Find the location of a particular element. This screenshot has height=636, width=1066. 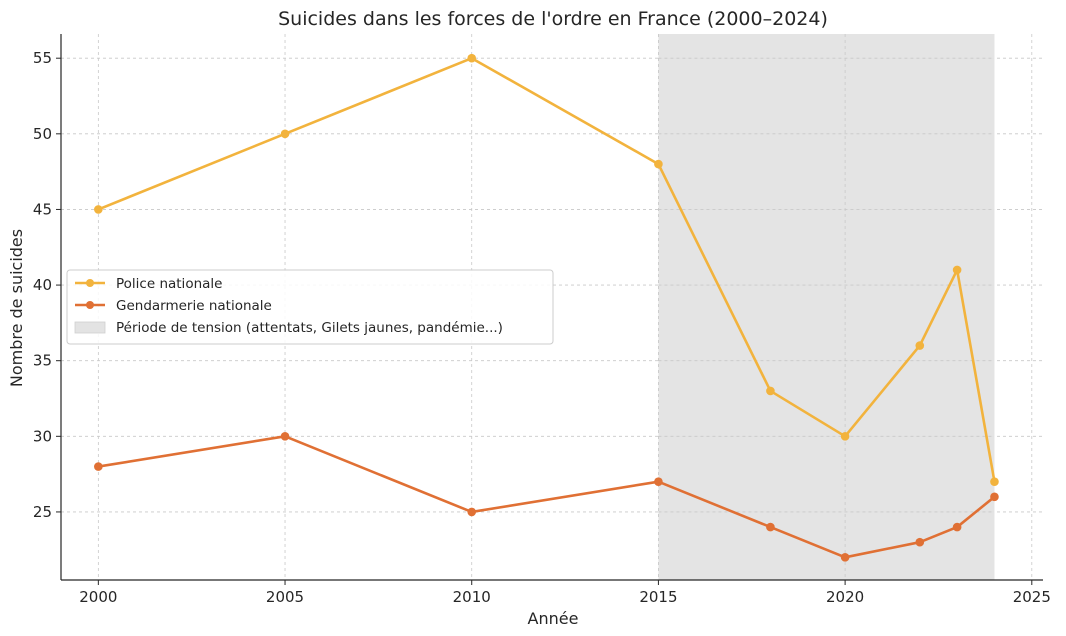

x-tick-label-2015: 2015 is located at coordinates (658, 597).